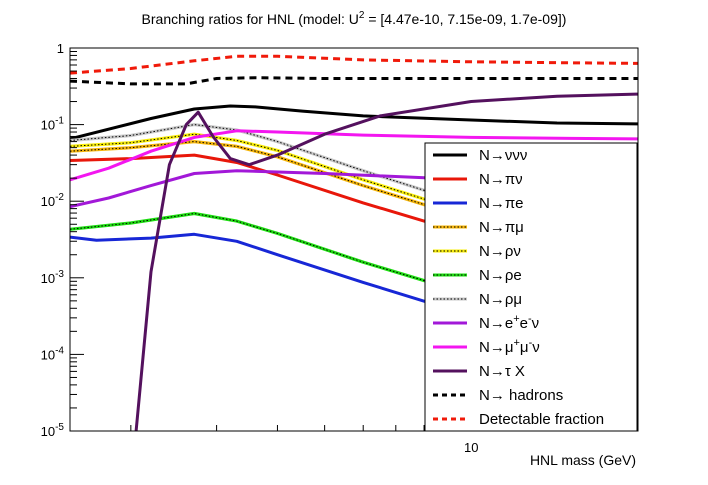 This screenshot has height=485, width=708. Describe the element at coordinates (500, 251) in the screenshot. I see `legend-label: N→ρν` at that location.